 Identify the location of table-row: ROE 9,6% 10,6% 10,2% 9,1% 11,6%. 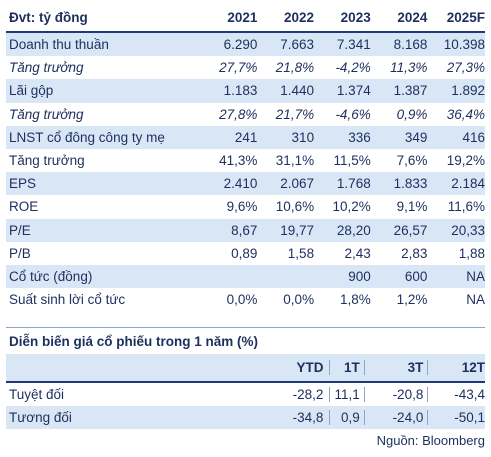
(245, 206).